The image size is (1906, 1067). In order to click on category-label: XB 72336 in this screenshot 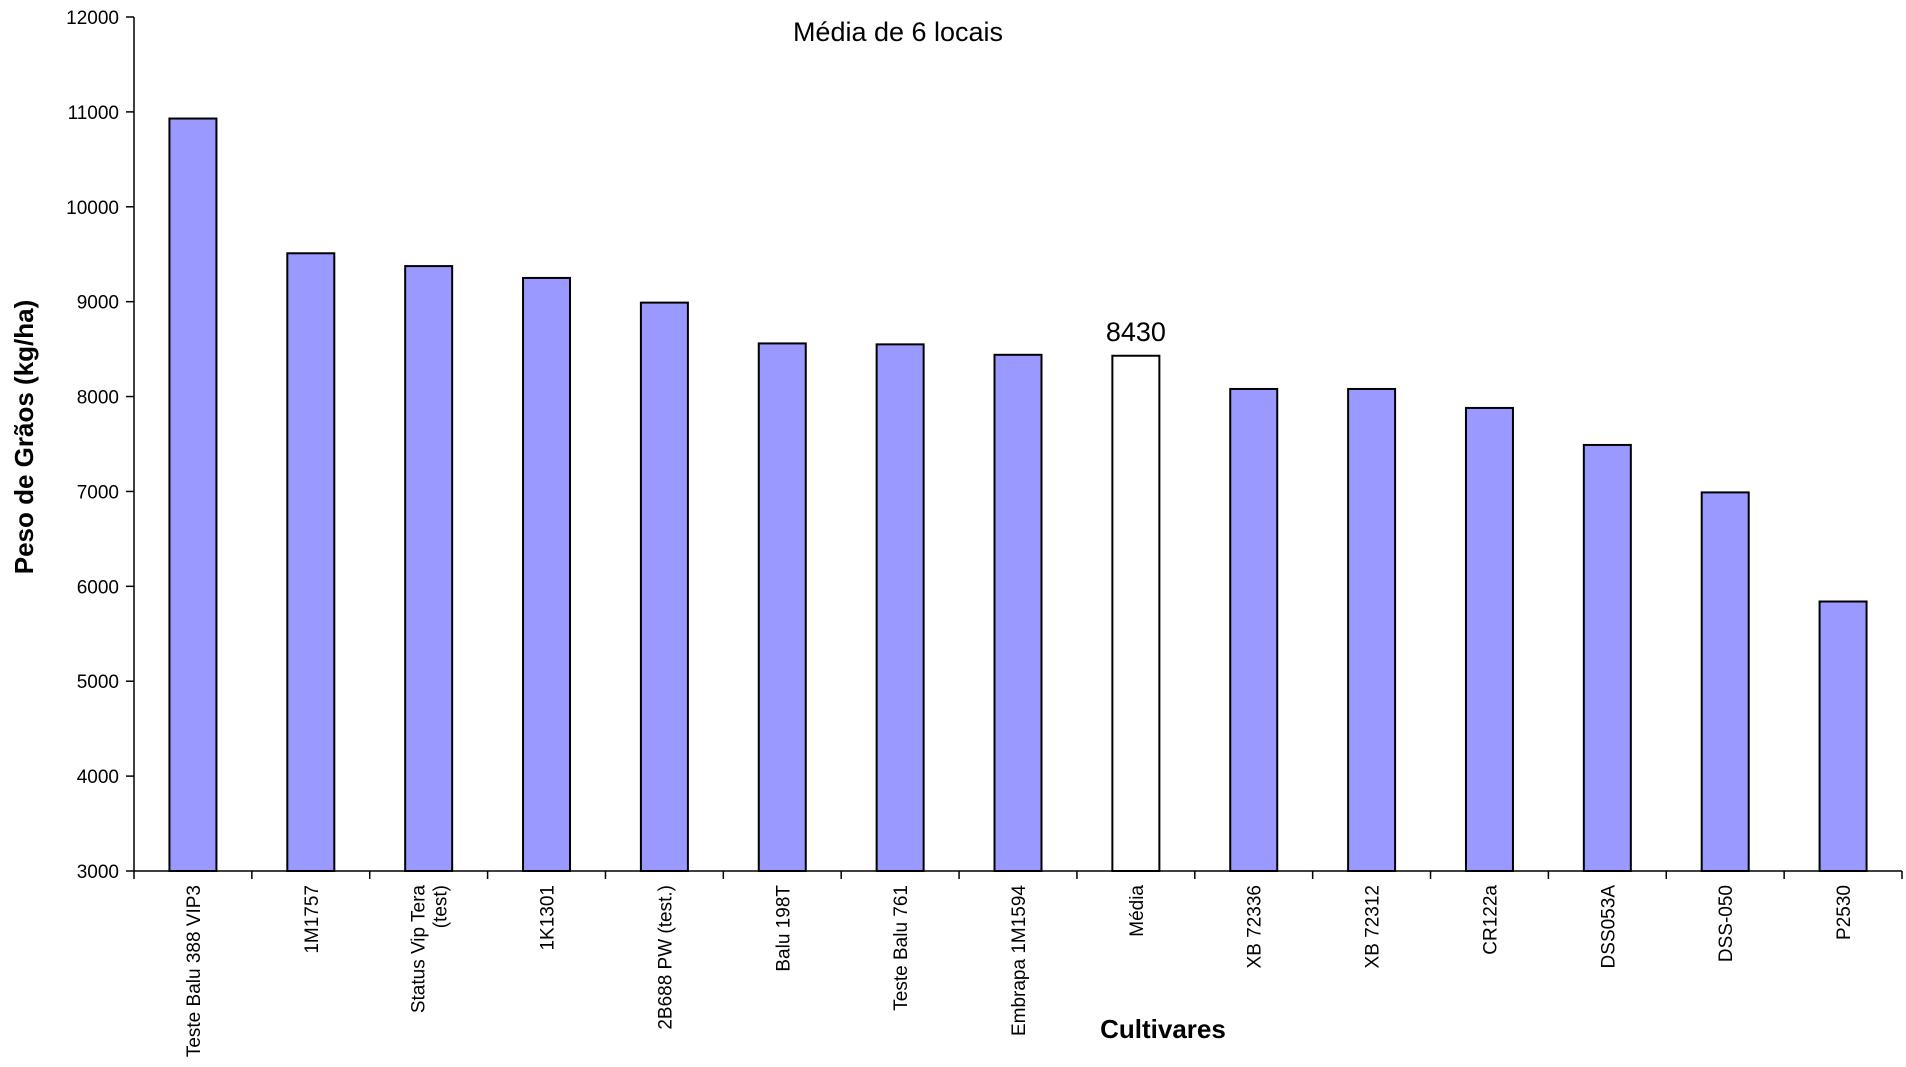, I will do `click(1255, 926)`.